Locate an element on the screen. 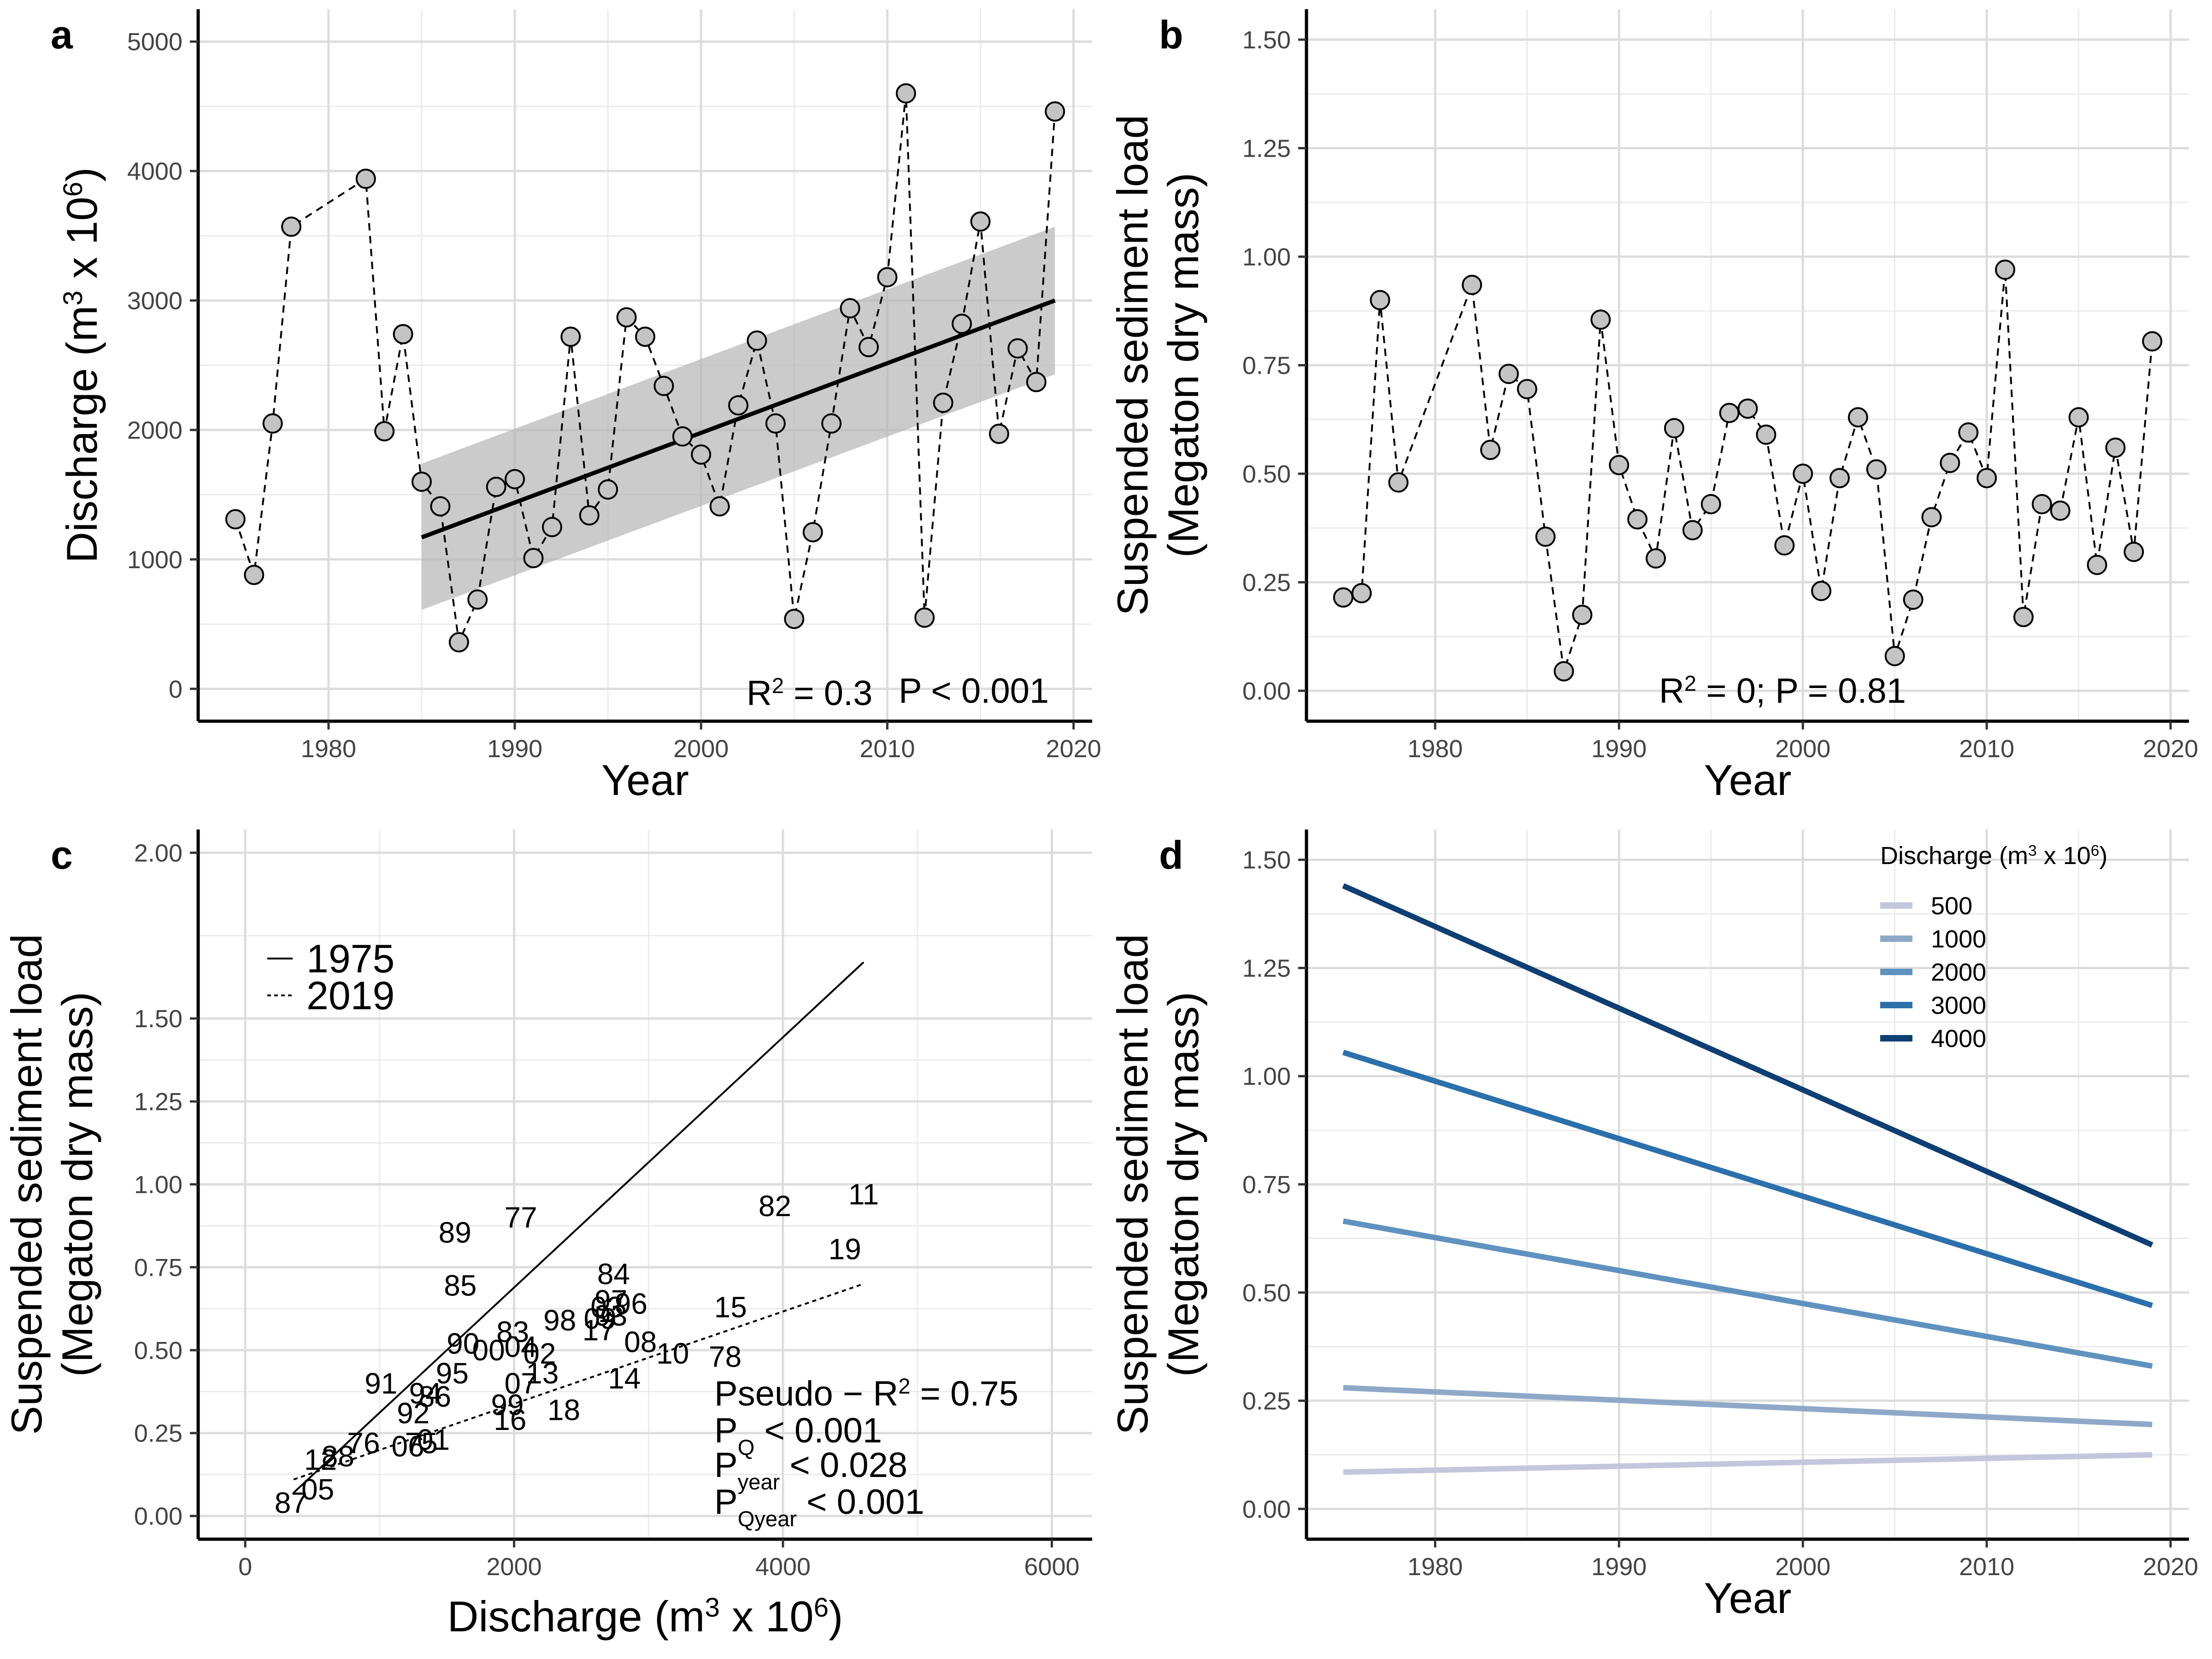 The width and height of the screenshot is (2212, 1659). y-tick-label: 0.75 is located at coordinates (158, 1268).